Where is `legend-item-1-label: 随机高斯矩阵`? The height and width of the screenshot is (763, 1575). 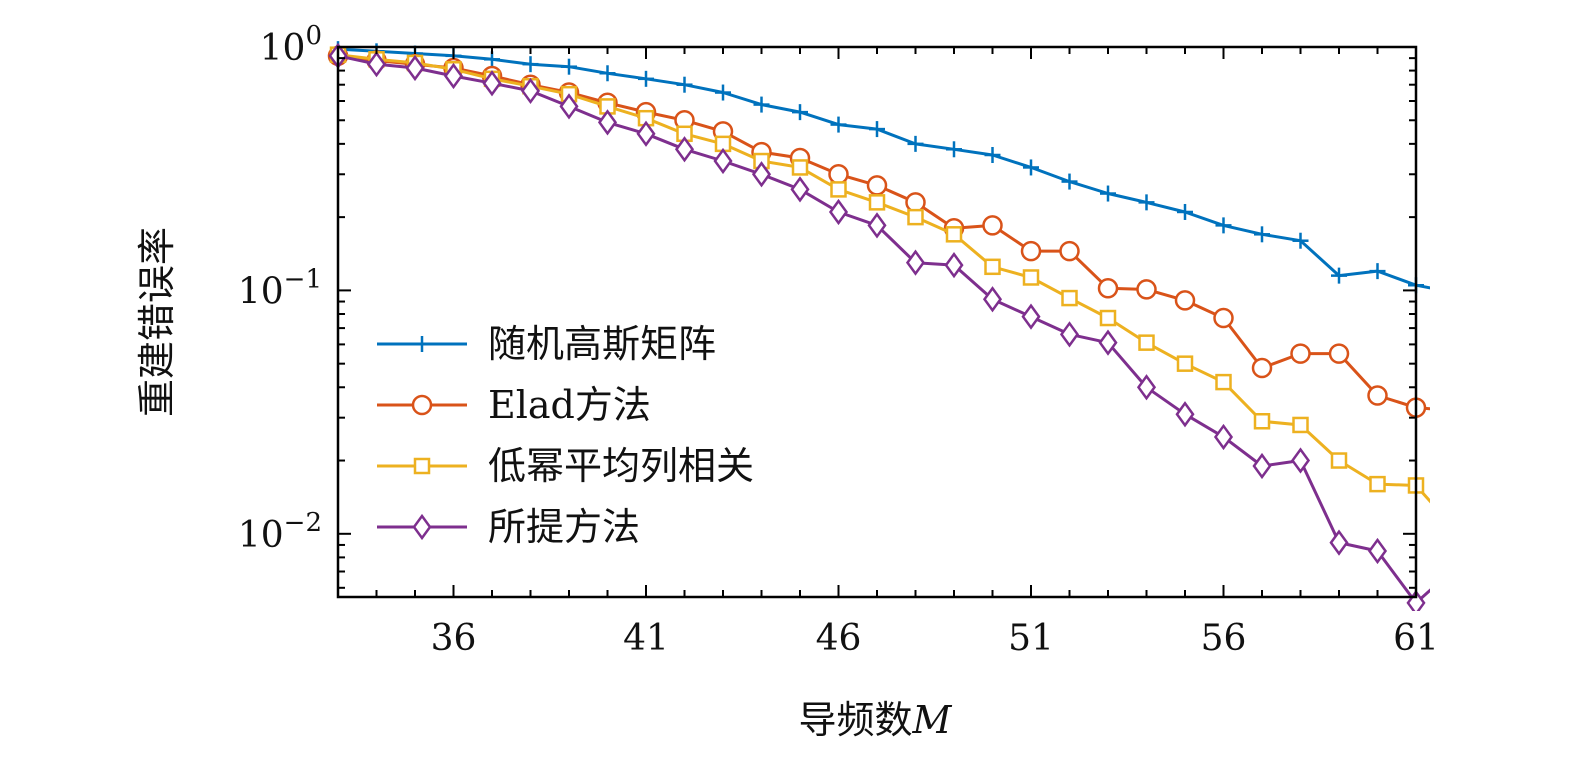
legend-item-1-label: 随机高斯矩阵 is located at coordinates (602, 344).